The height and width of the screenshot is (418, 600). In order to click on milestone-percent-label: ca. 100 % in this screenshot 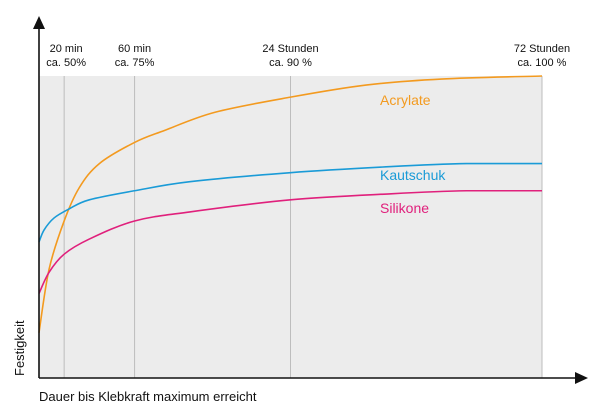, I will do `click(542, 63)`.